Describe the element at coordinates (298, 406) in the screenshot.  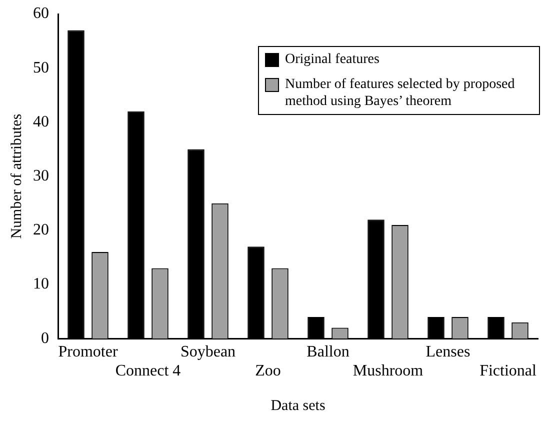
I see `x-axis-title: Data sets` at that location.